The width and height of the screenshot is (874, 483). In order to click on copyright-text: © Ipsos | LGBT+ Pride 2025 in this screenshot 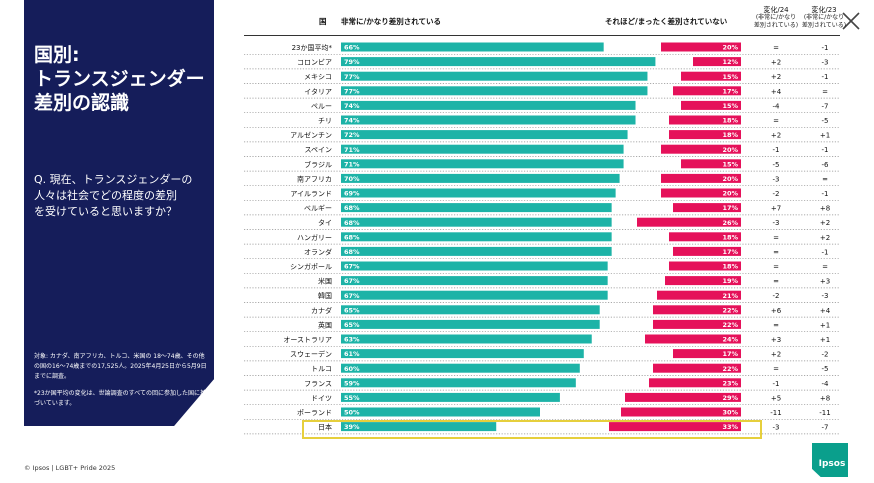, I will do `click(70, 468)`.